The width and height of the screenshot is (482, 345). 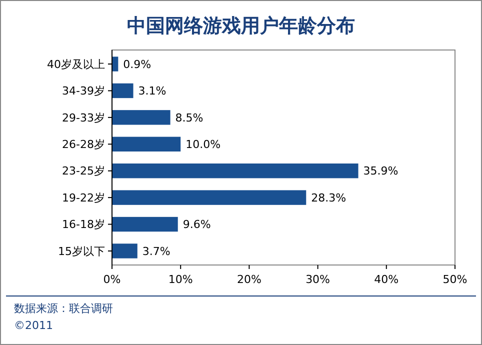 What do you see at coordinates (63, 308) in the screenshot?
I see `source-note: 数据来源：联合调研` at bounding box center [63, 308].